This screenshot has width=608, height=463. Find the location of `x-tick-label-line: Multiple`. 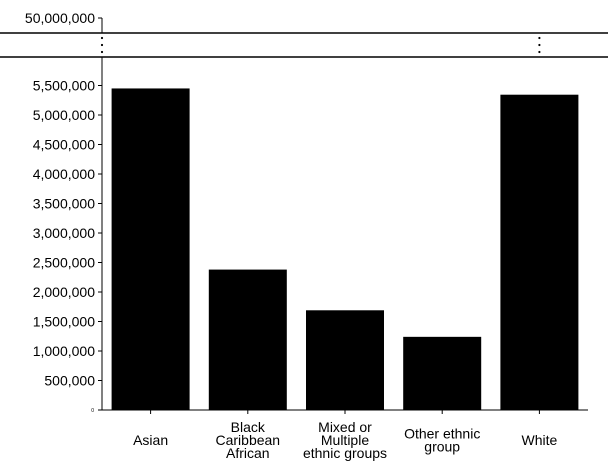

x-tick-label-line: Multiple is located at coordinates (345, 440).